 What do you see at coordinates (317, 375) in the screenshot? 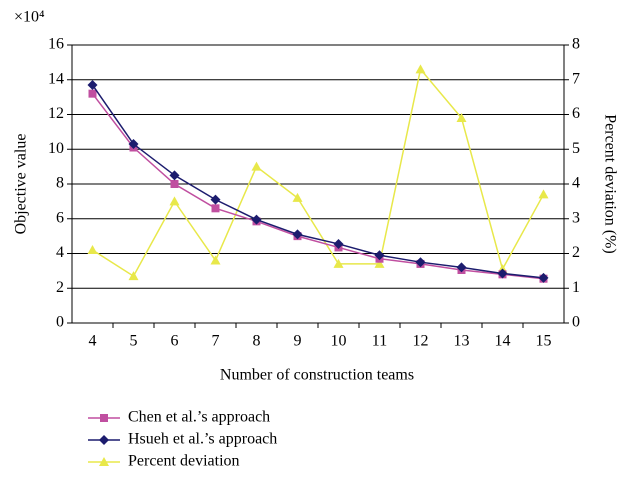
I see `x-axis-label: Number of construction teams` at bounding box center [317, 375].